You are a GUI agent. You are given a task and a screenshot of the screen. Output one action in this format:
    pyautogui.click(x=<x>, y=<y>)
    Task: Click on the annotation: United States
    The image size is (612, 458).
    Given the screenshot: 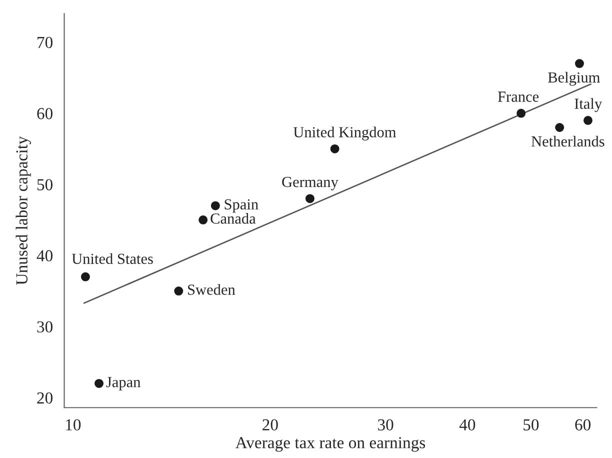 What is the action you would take?
    pyautogui.click(x=112, y=258)
    